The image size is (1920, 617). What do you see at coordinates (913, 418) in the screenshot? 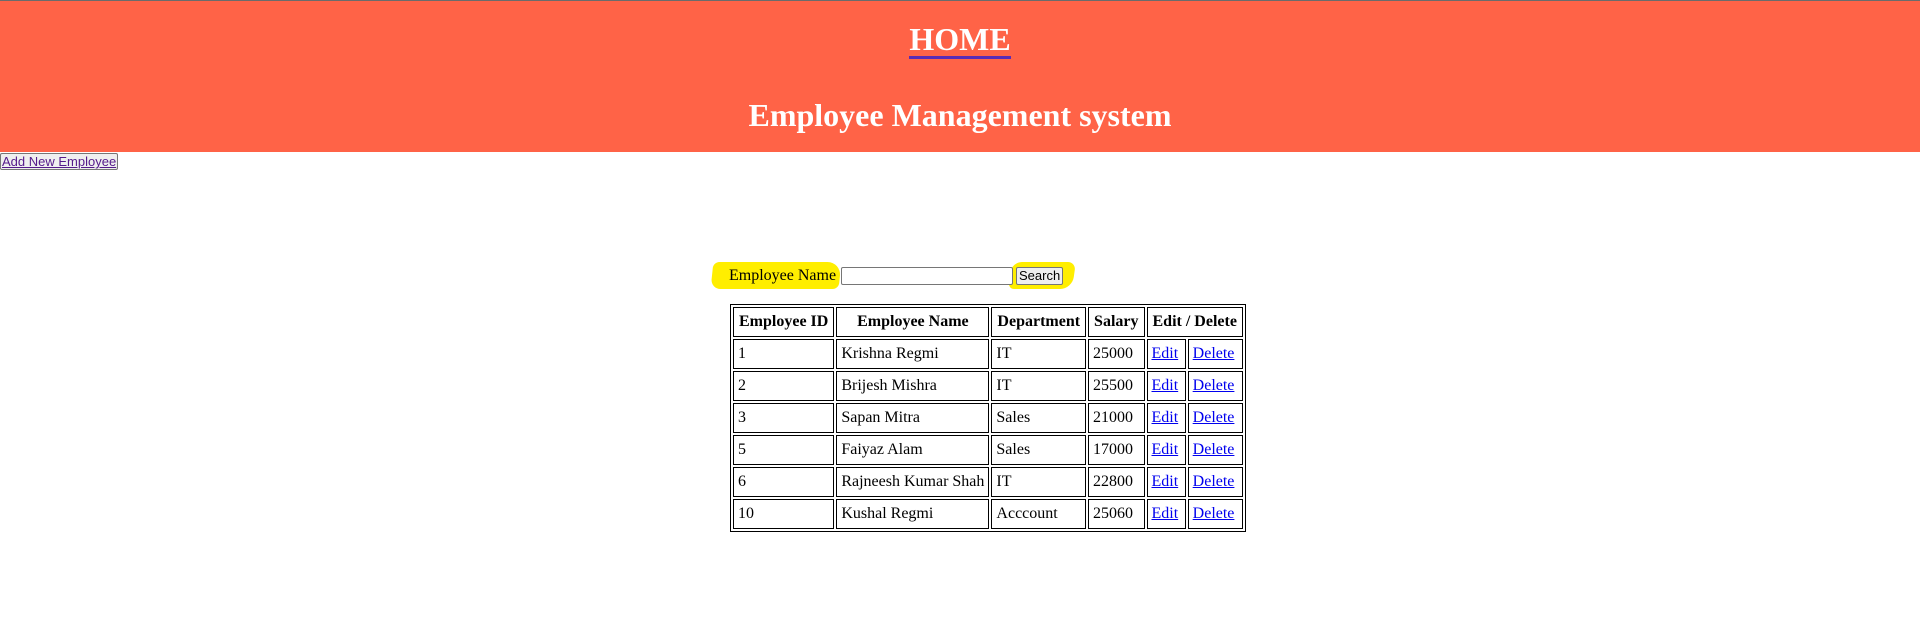
I see `employee-name-cell: Sapan Mitra` at bounding box center [913, 418].